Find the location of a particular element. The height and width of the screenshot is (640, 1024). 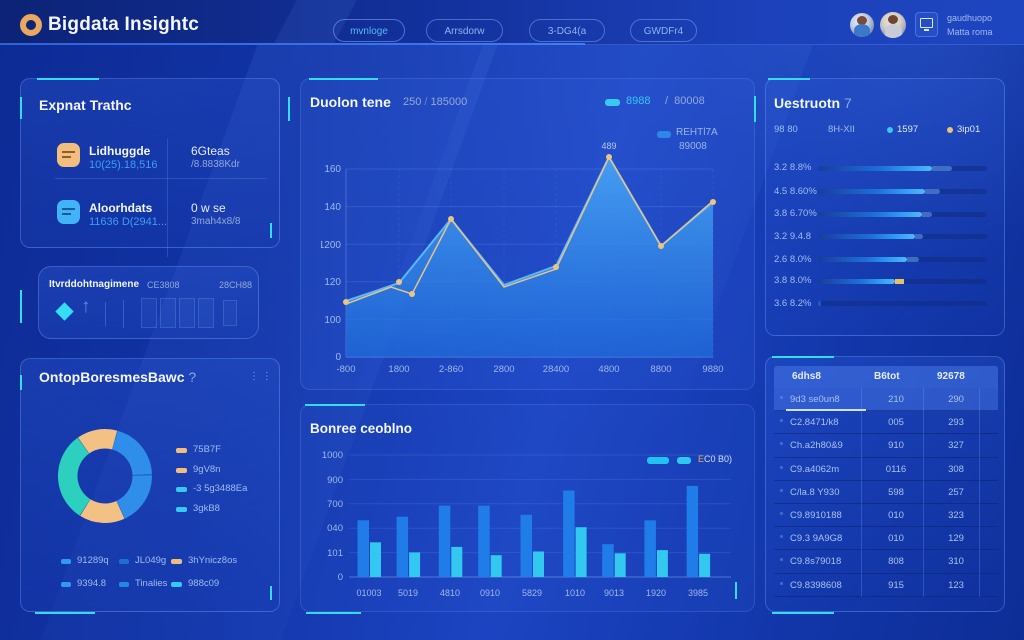

svg-text: 1010 is located at coordinates (575, 593).